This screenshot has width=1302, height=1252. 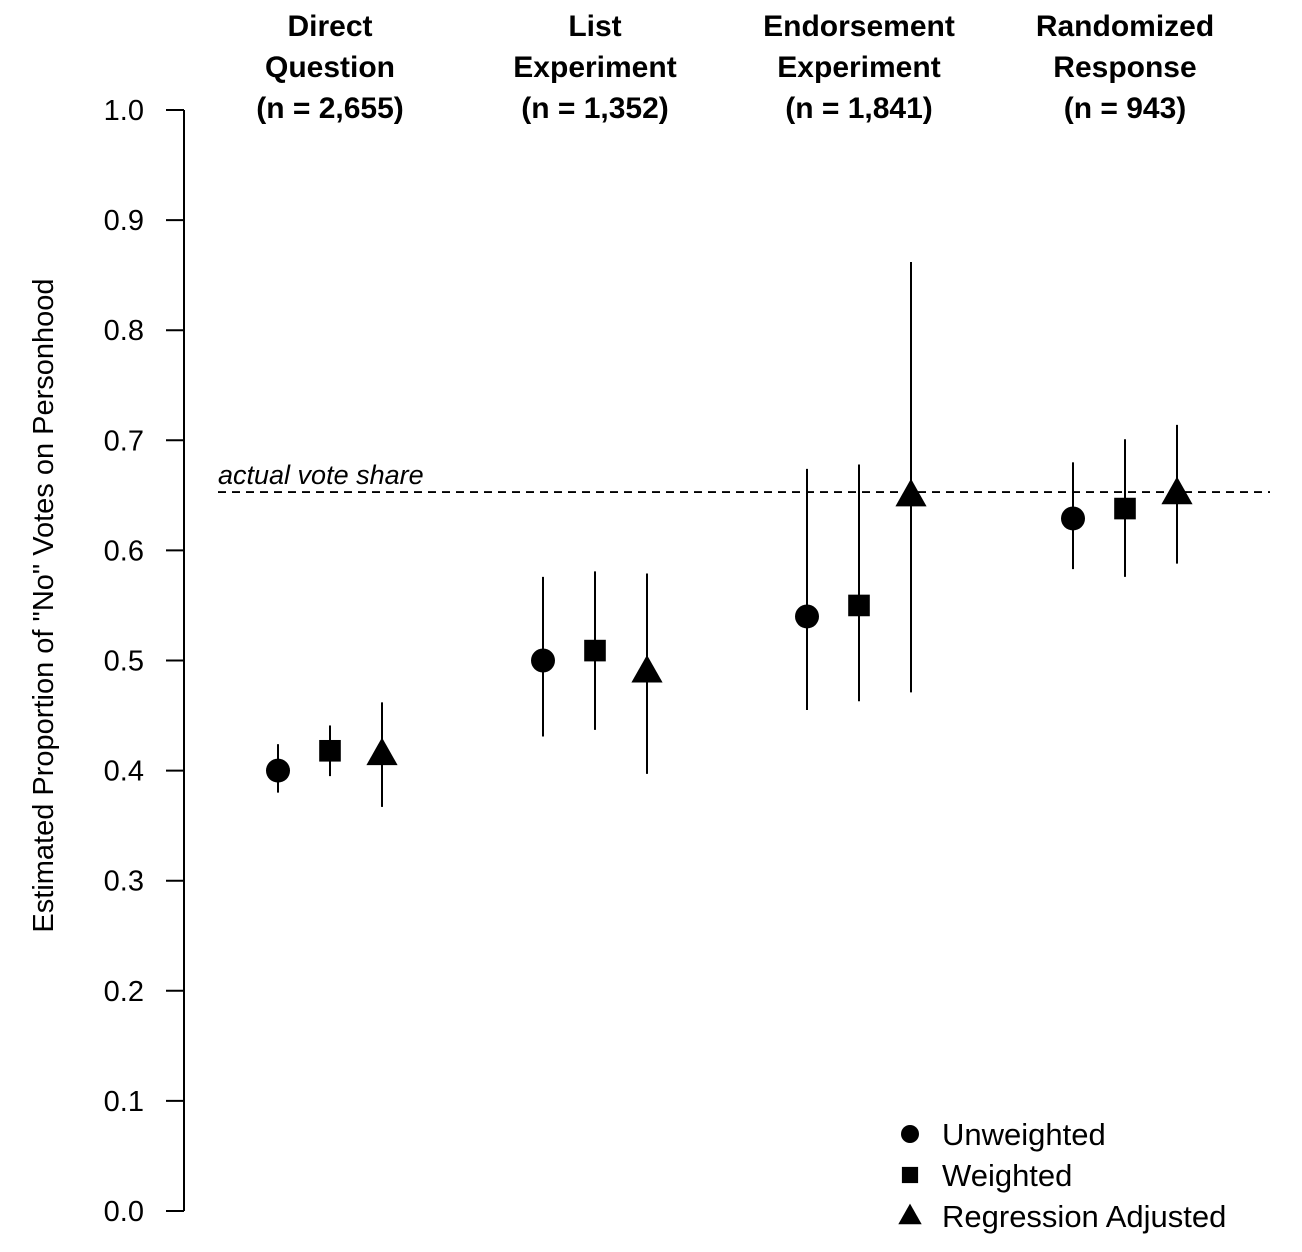 I want to click on y-tick-label: 1.0, so click(x=124, y=111).